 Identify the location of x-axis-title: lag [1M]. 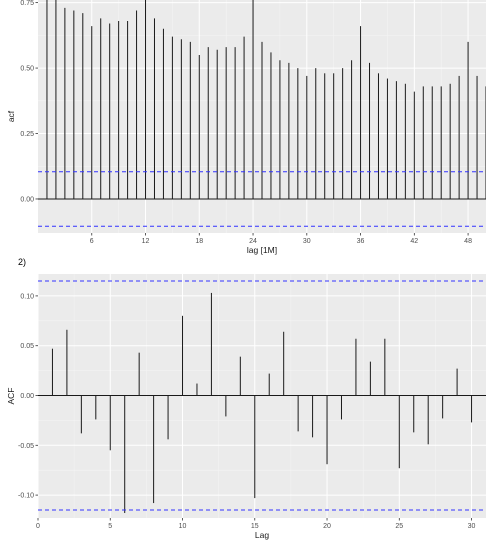
(262, 250).